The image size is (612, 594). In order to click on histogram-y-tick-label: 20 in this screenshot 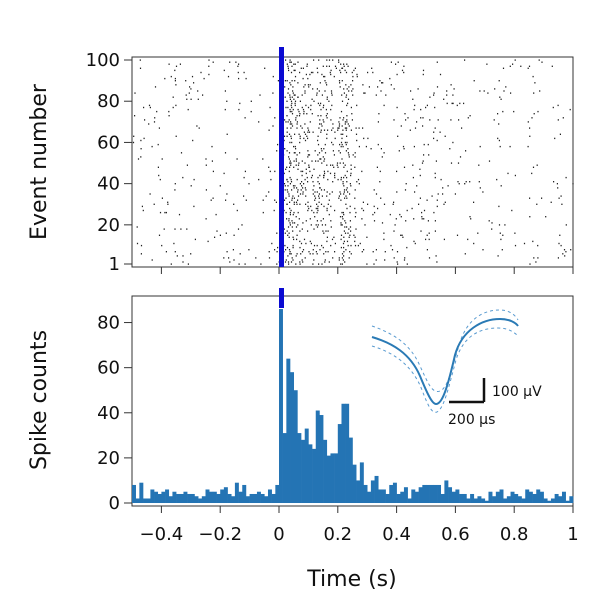, I will do `click(108, 458)`.